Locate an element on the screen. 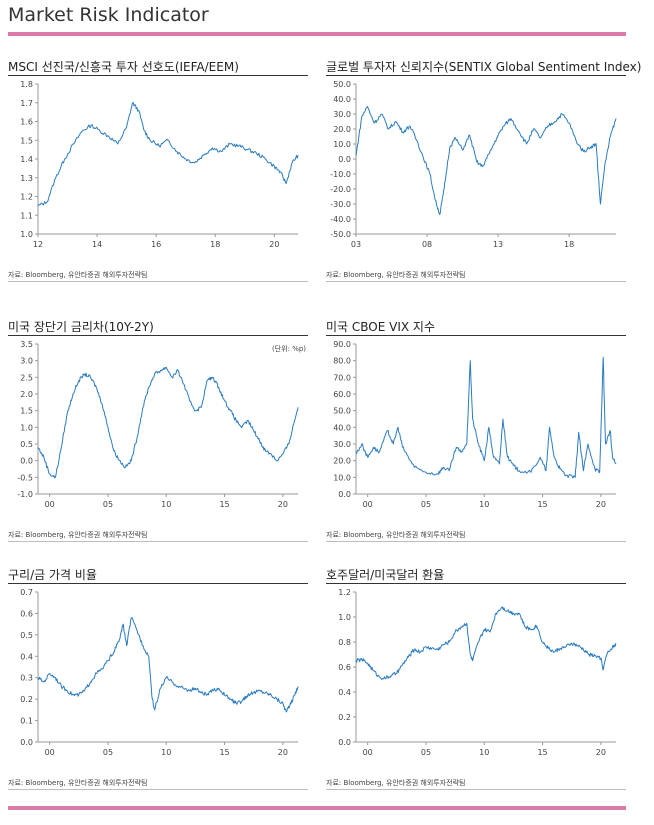 Image resolution: width=654 pixels, height=825 pixels. chart-title: 구리/금 가격 비율 is located at coordinates (52, 575).